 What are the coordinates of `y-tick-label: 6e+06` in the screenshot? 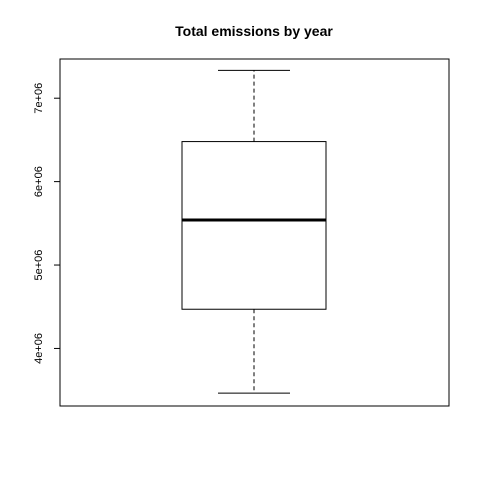 It's located at (39, 181).